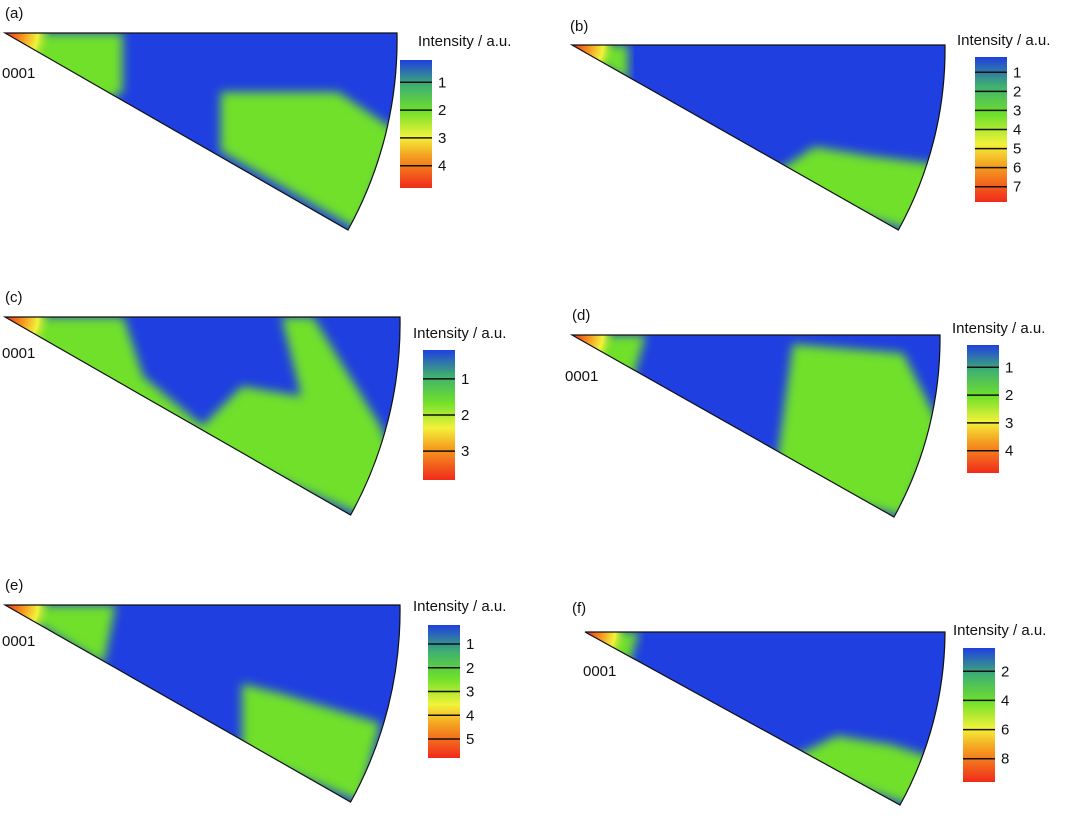  I want to click on panel-label: (e), so click(14, 585).